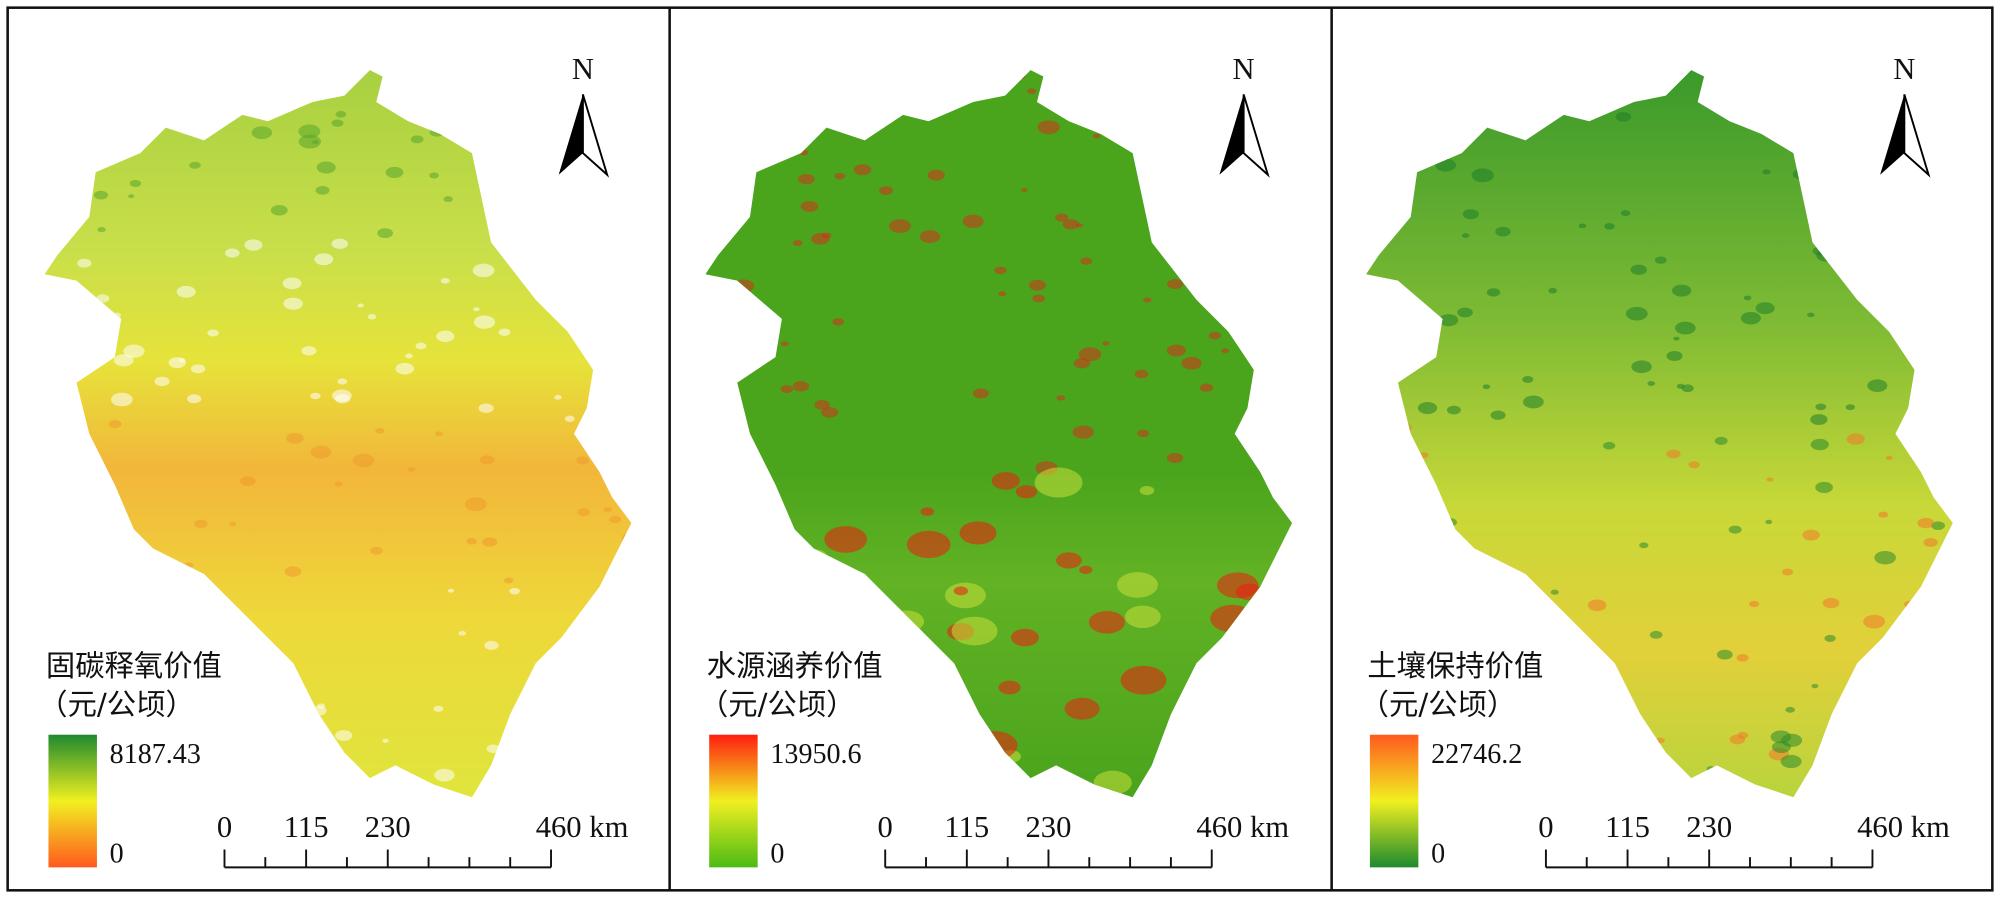 The image size is (2000, 903). What do you see at coordinates (583, 69) in the screenshot?
I see `north-label: N` at bounding box center [583, 69].